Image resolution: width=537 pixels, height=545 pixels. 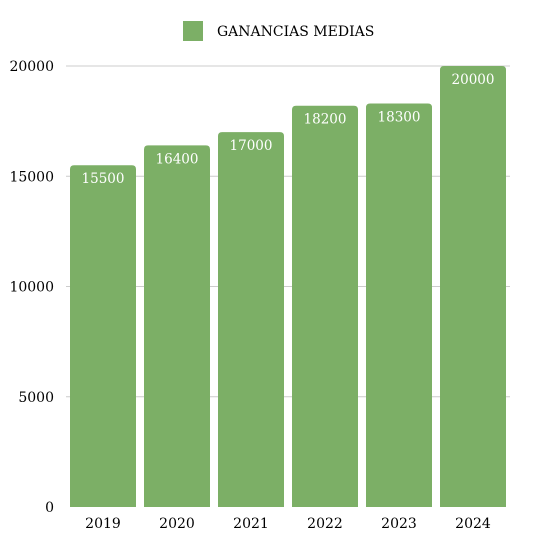 I want to click on x-tick-label-2023: 2023, so click(x=399, y=524).